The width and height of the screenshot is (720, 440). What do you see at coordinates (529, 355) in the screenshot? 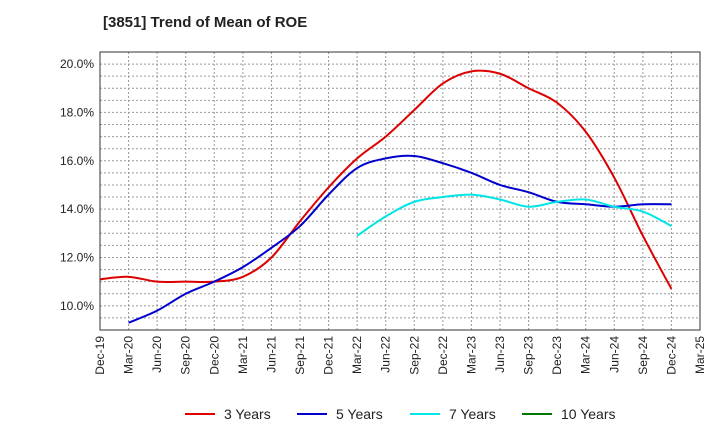
I see `x-tick-label: Sep-23` at bounding box center [529, 355].